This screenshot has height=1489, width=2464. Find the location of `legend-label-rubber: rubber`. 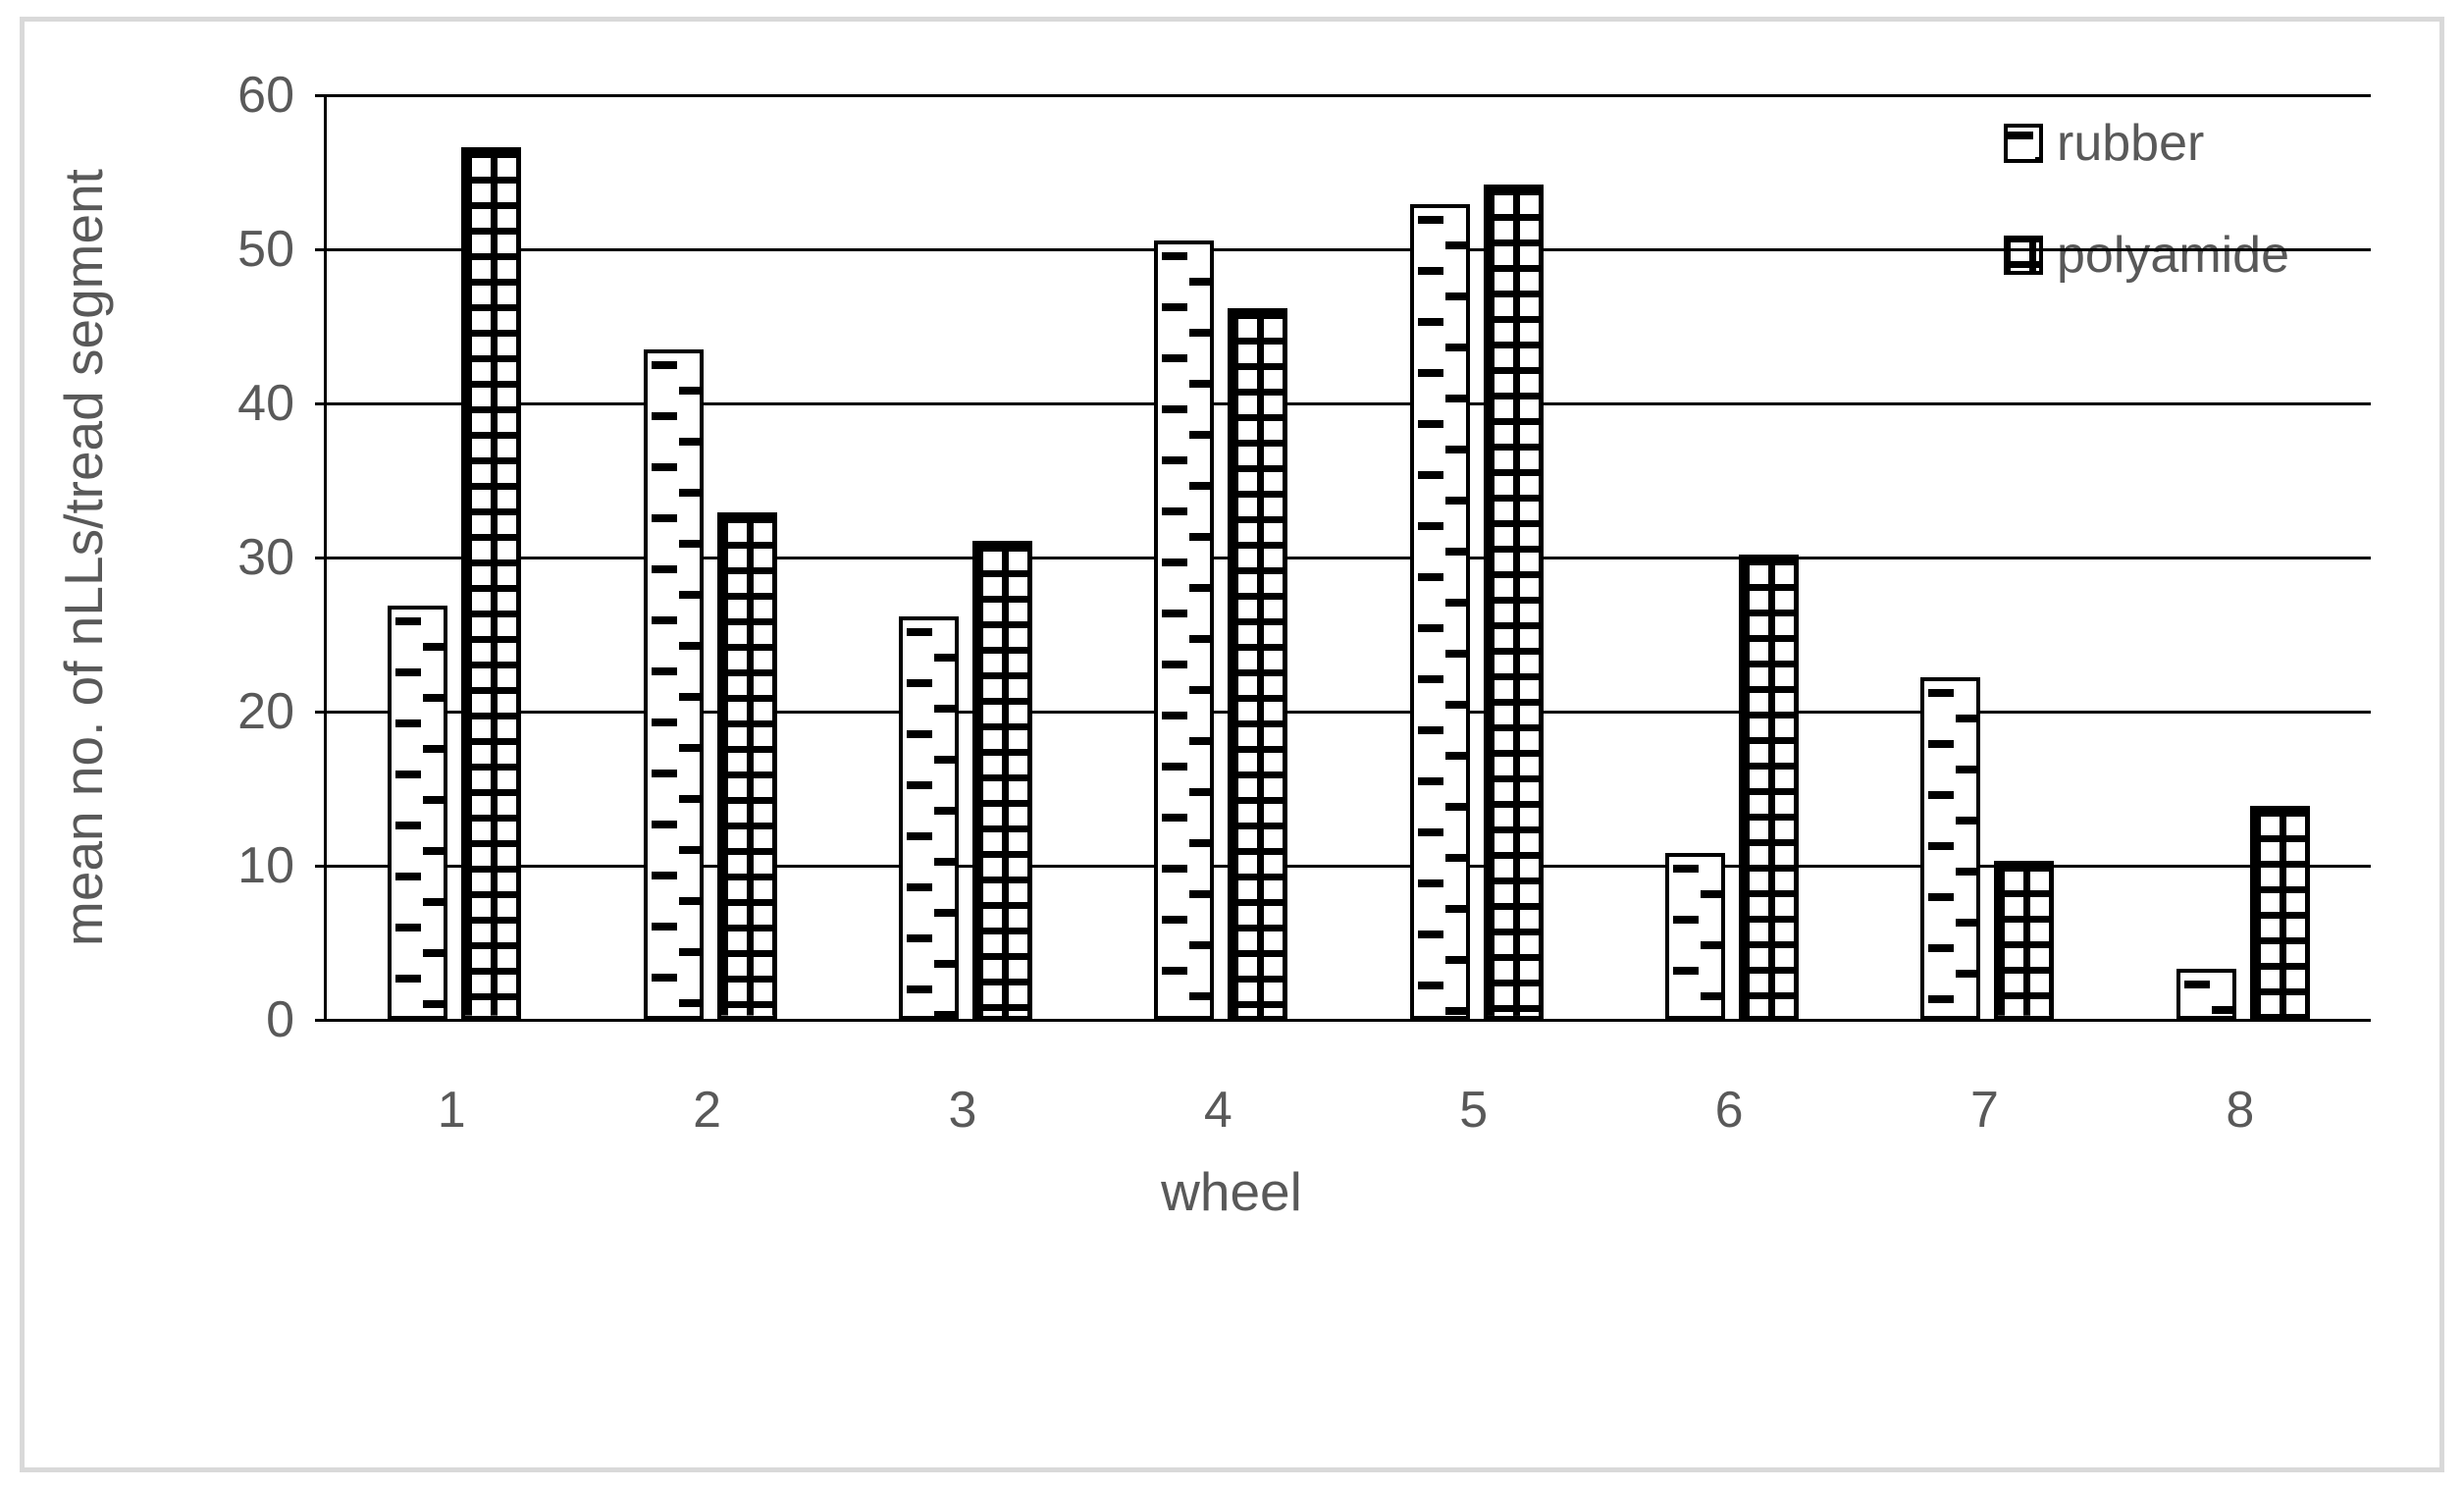

legend-label-rubber: rubber is located at coordinates (2131, 143).